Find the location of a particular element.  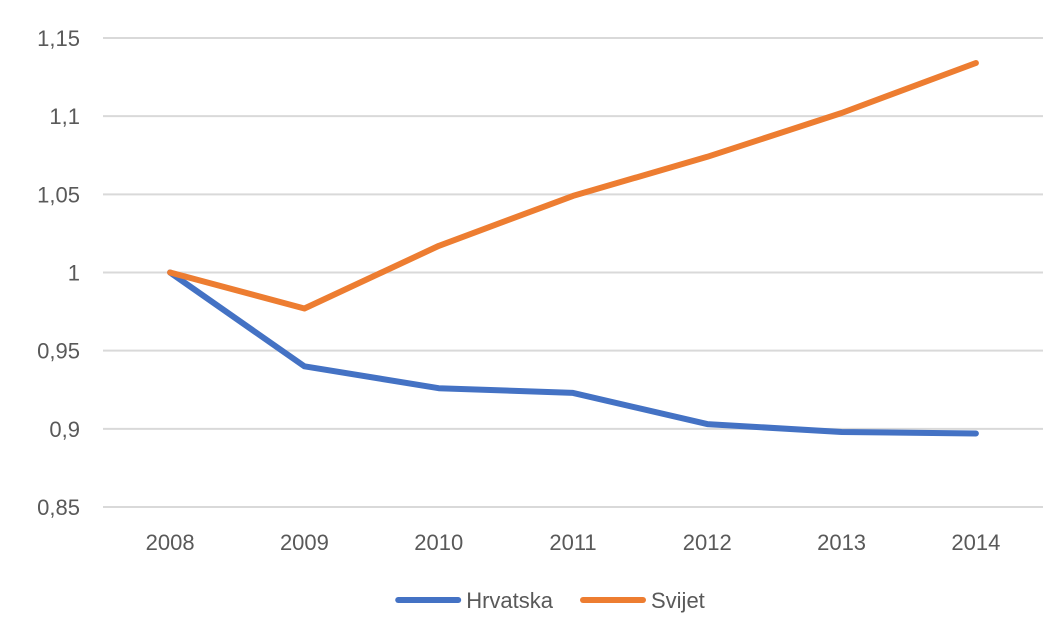

x-tick-label: 2011 is located at coordinates (572, 542).